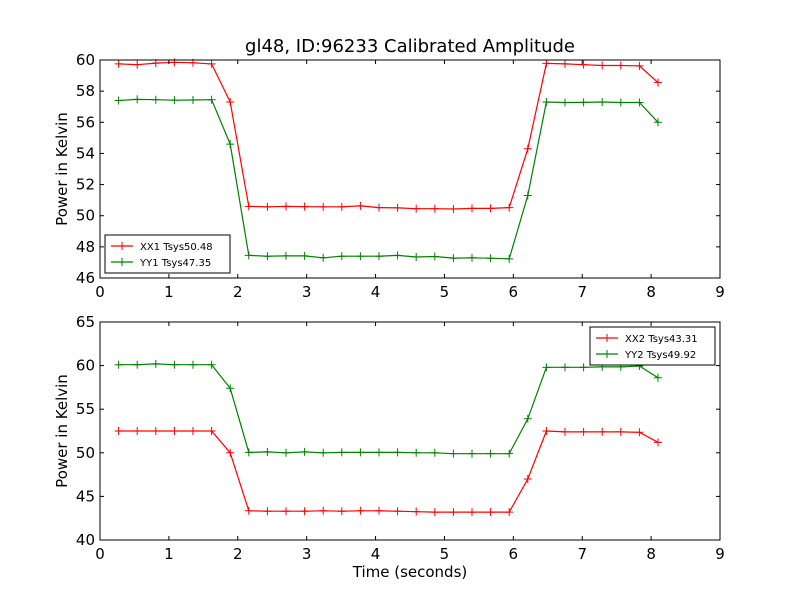  Describe the element at coordinates (410, 46) in the screenshot. I see `figure-title: gl48, ID:96233 Calibrated Amplitude` at that location.